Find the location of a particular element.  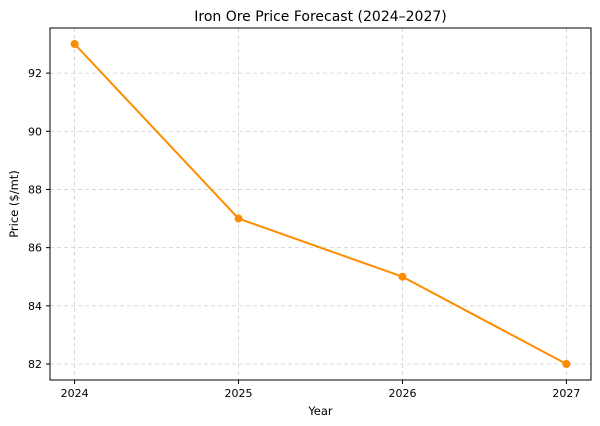

y-tick-label: 84 is located at coordinates (35, 306).